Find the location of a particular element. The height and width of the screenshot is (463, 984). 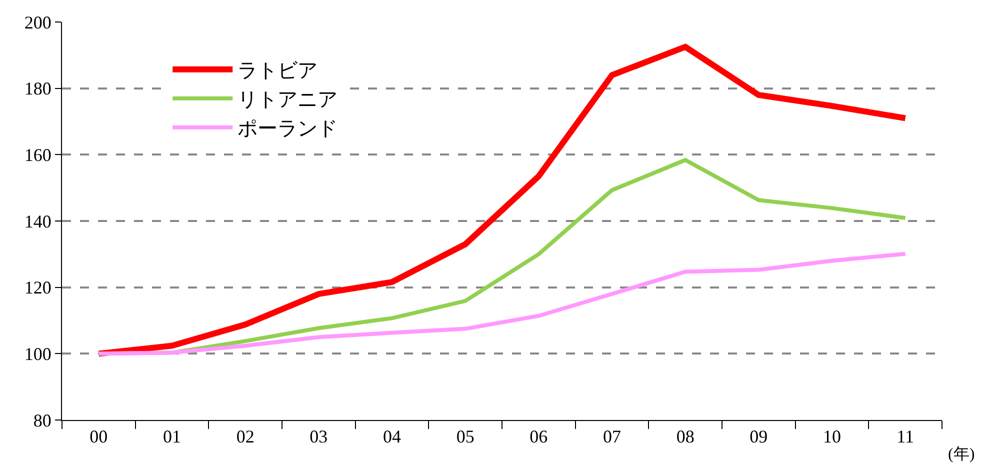

x-axis-title: (年) is located at coordinates (961, 454).